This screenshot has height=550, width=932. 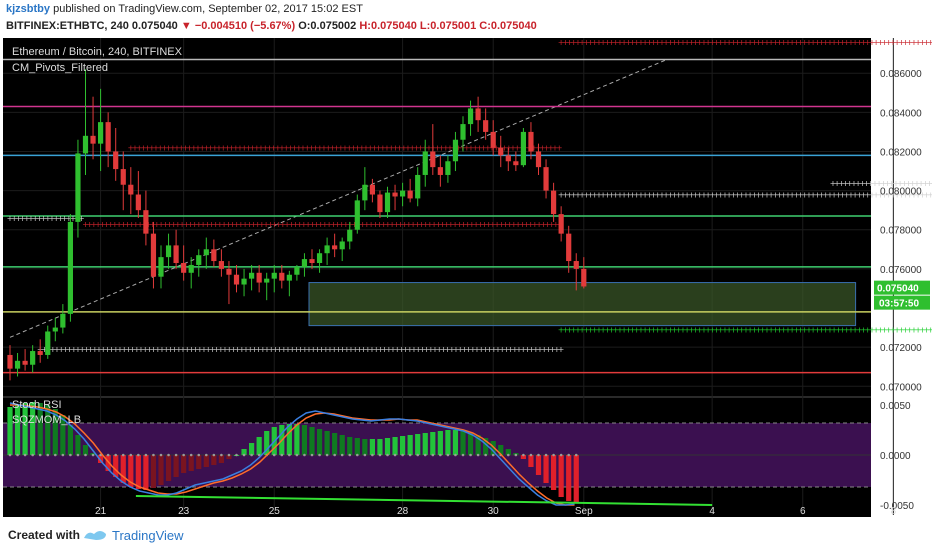 I want to click on squeeze-histogram, so click(x=293, y=452).